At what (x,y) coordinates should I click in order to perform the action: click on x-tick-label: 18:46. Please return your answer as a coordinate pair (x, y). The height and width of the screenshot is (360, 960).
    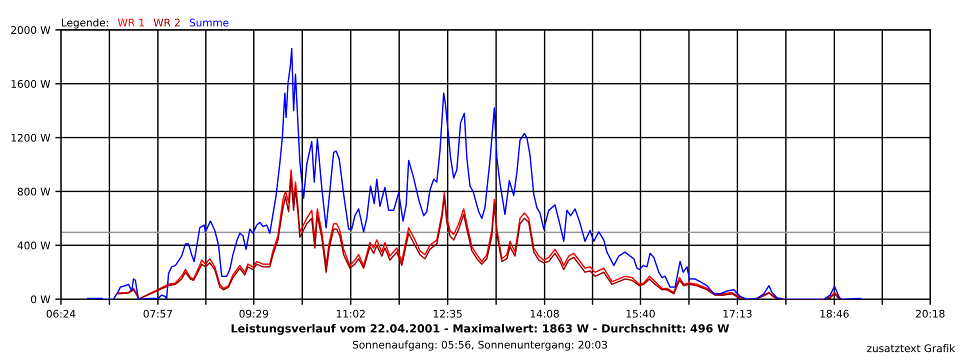
    Looking at the image, I should click on (834, 314).